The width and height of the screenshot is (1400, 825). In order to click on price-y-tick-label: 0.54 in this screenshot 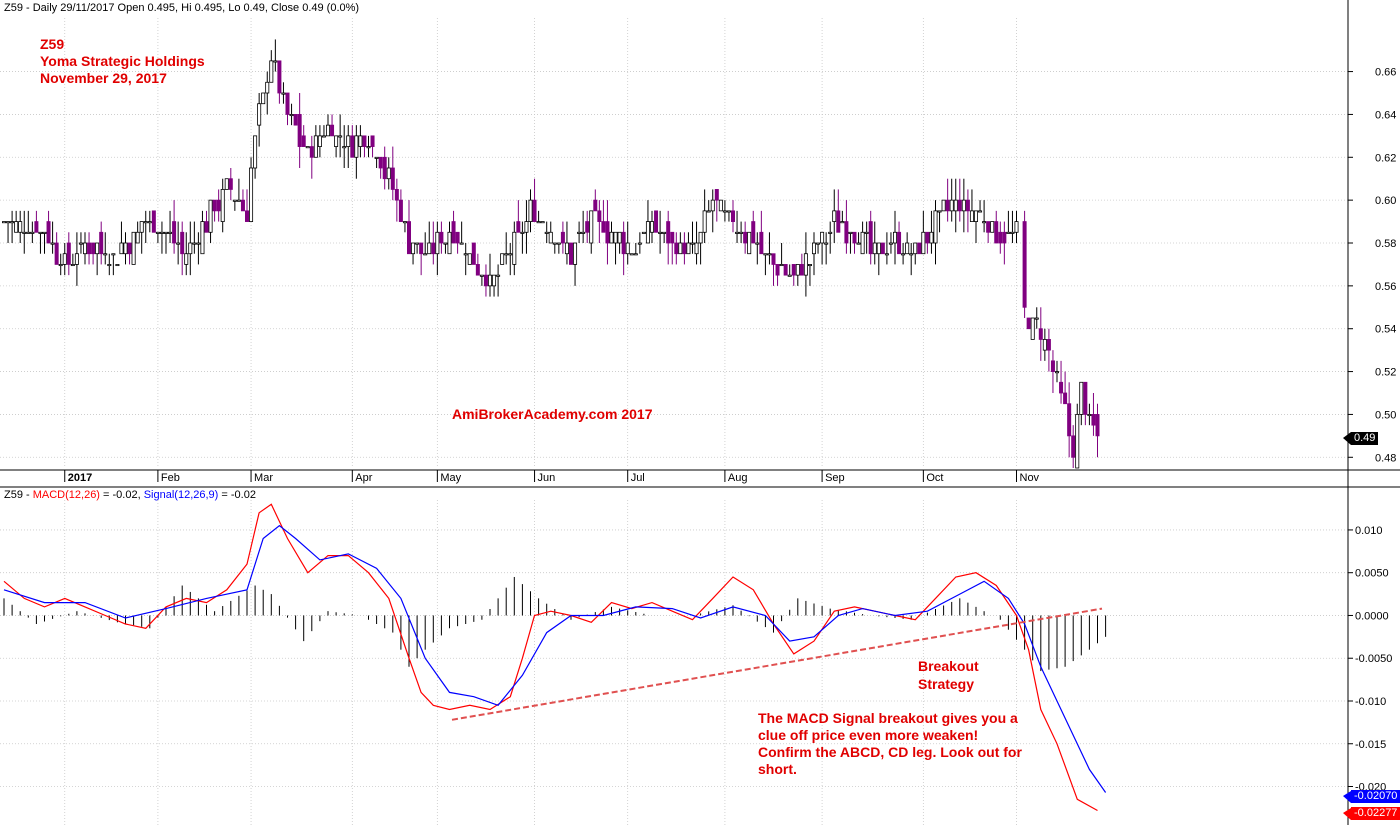, I will do `click(1385, 330)`.